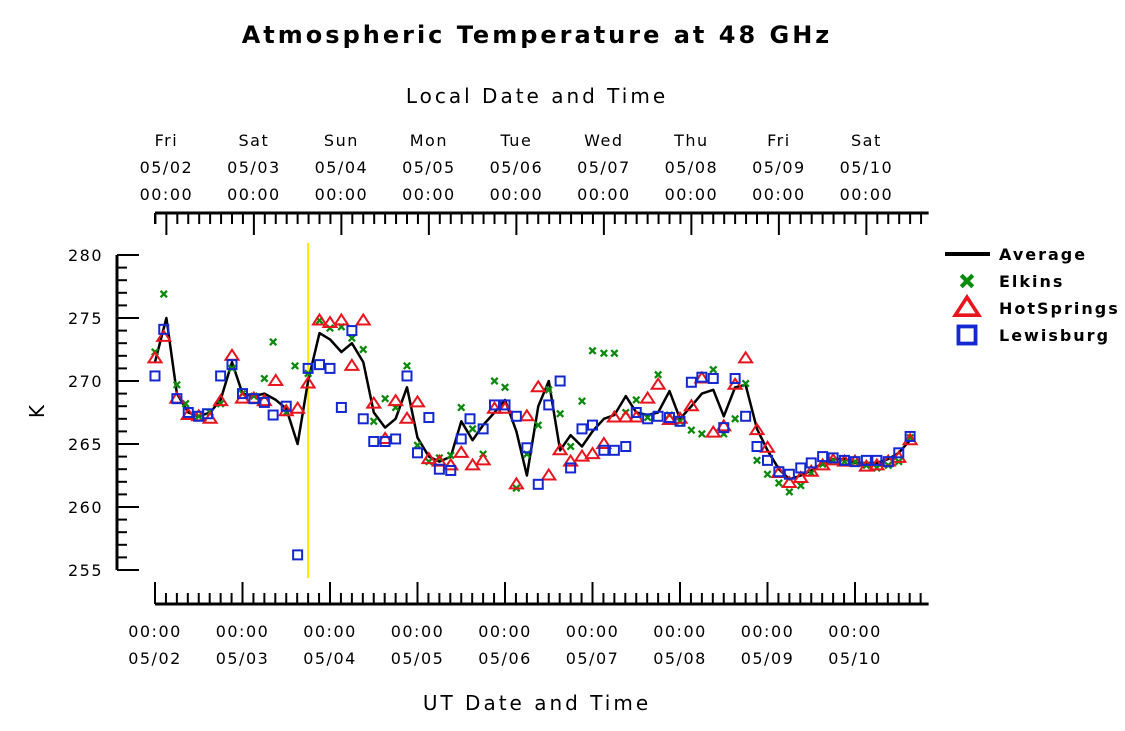  What do you see at coordinates (1032, 295) in the screenshot?
I see `legend: Average Elkins HotSprings Lewisburg` at bounding box center [1032, 295].